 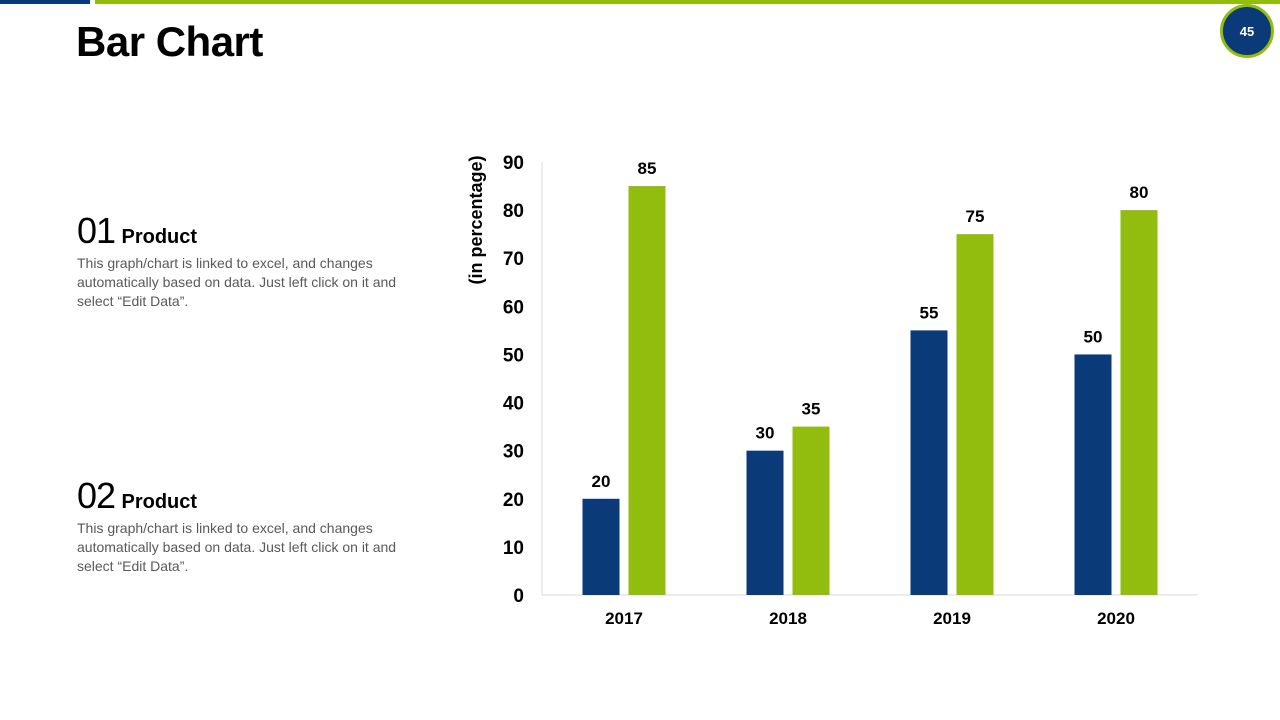 I want to click on top-accent-bar-blue, so click(x=45, y=2).